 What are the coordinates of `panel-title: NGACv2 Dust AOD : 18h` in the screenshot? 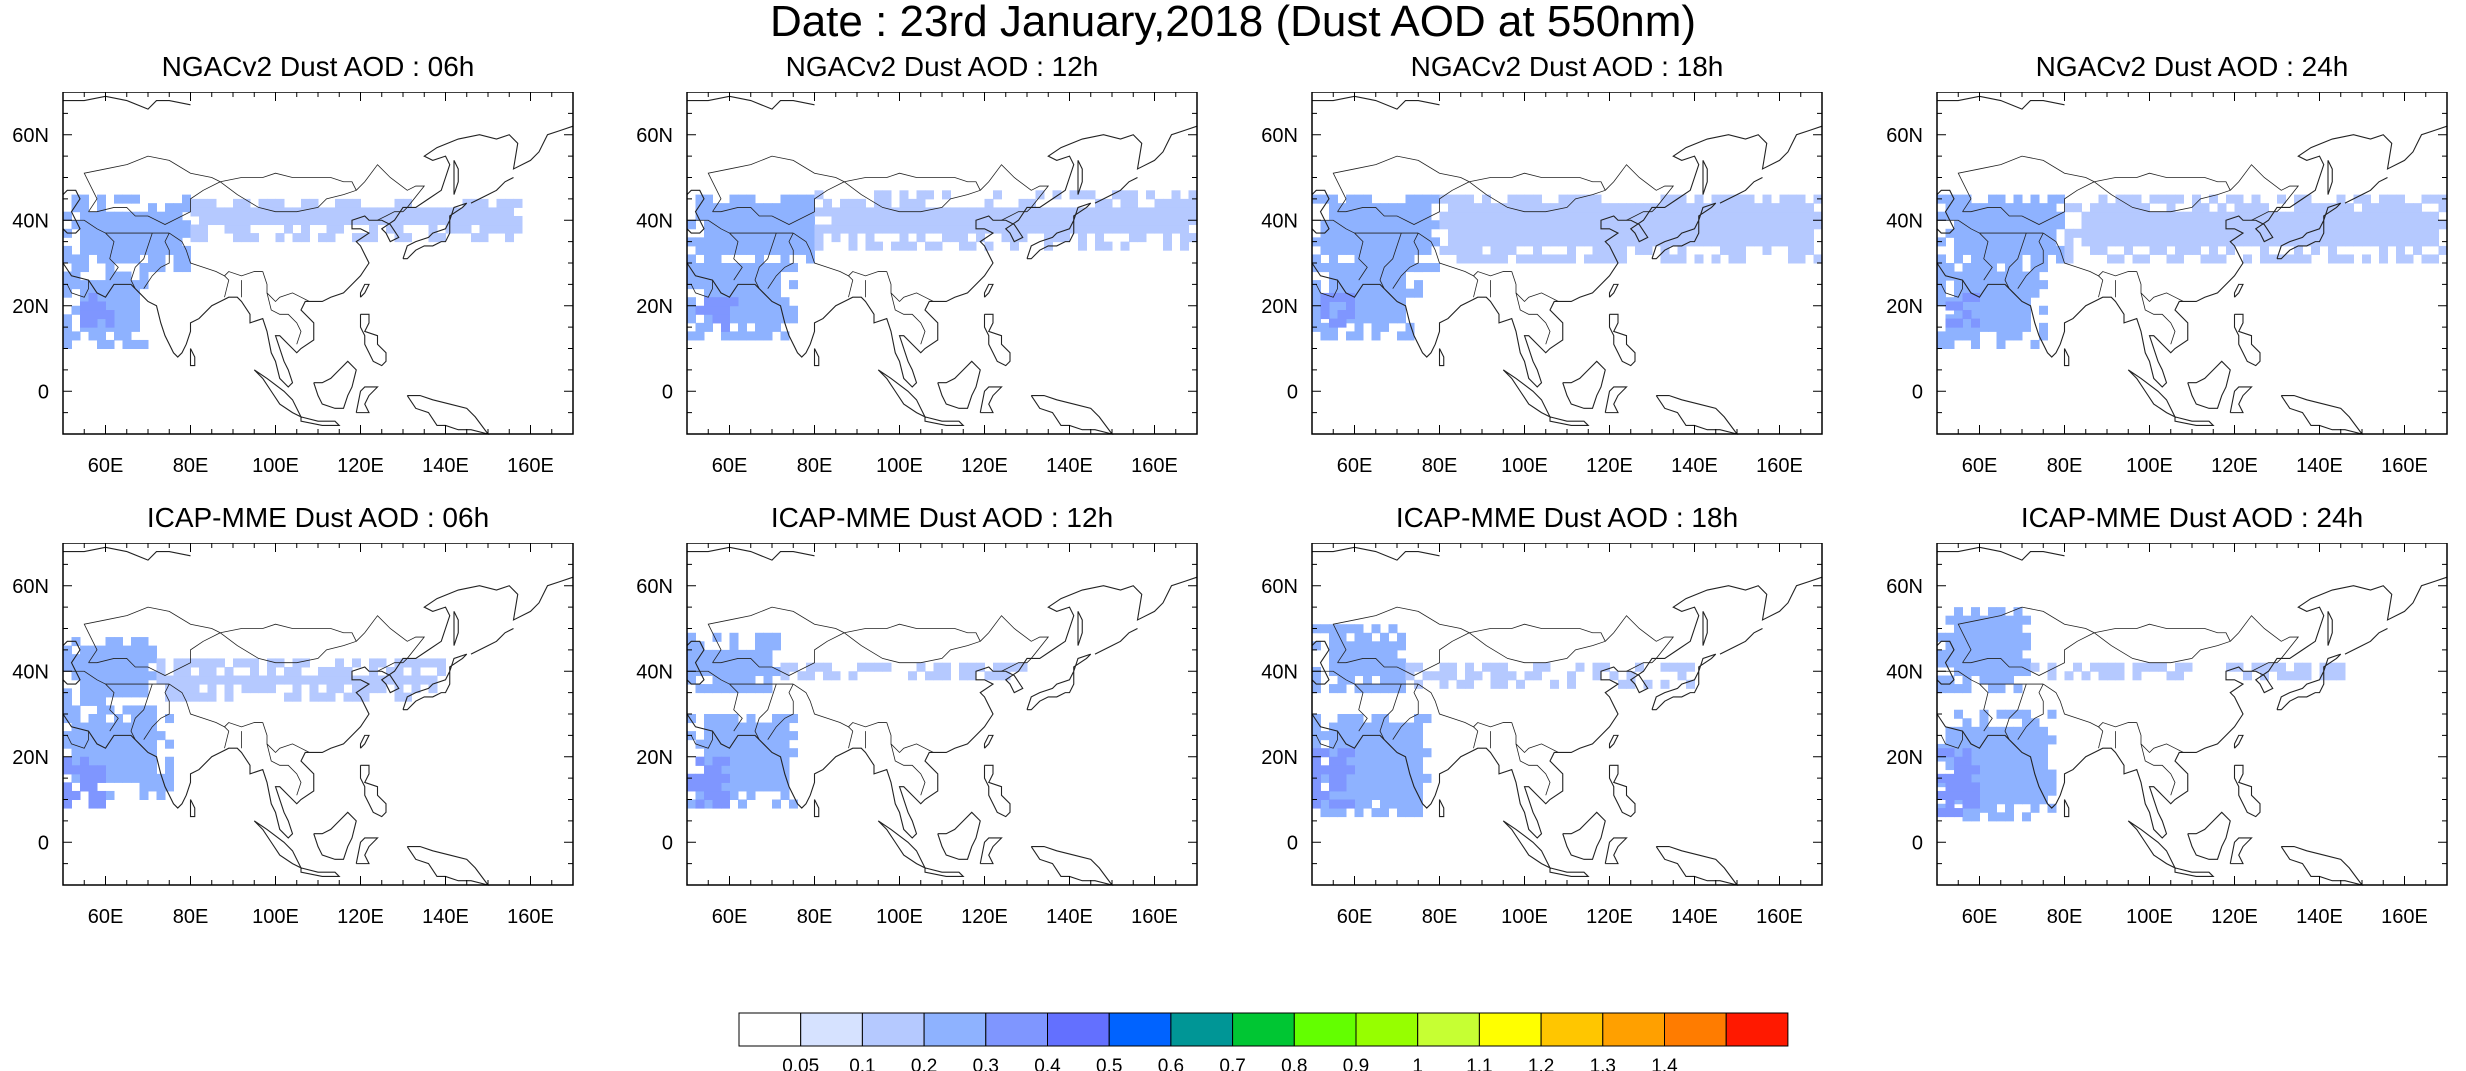 It's located at (1567, 66).